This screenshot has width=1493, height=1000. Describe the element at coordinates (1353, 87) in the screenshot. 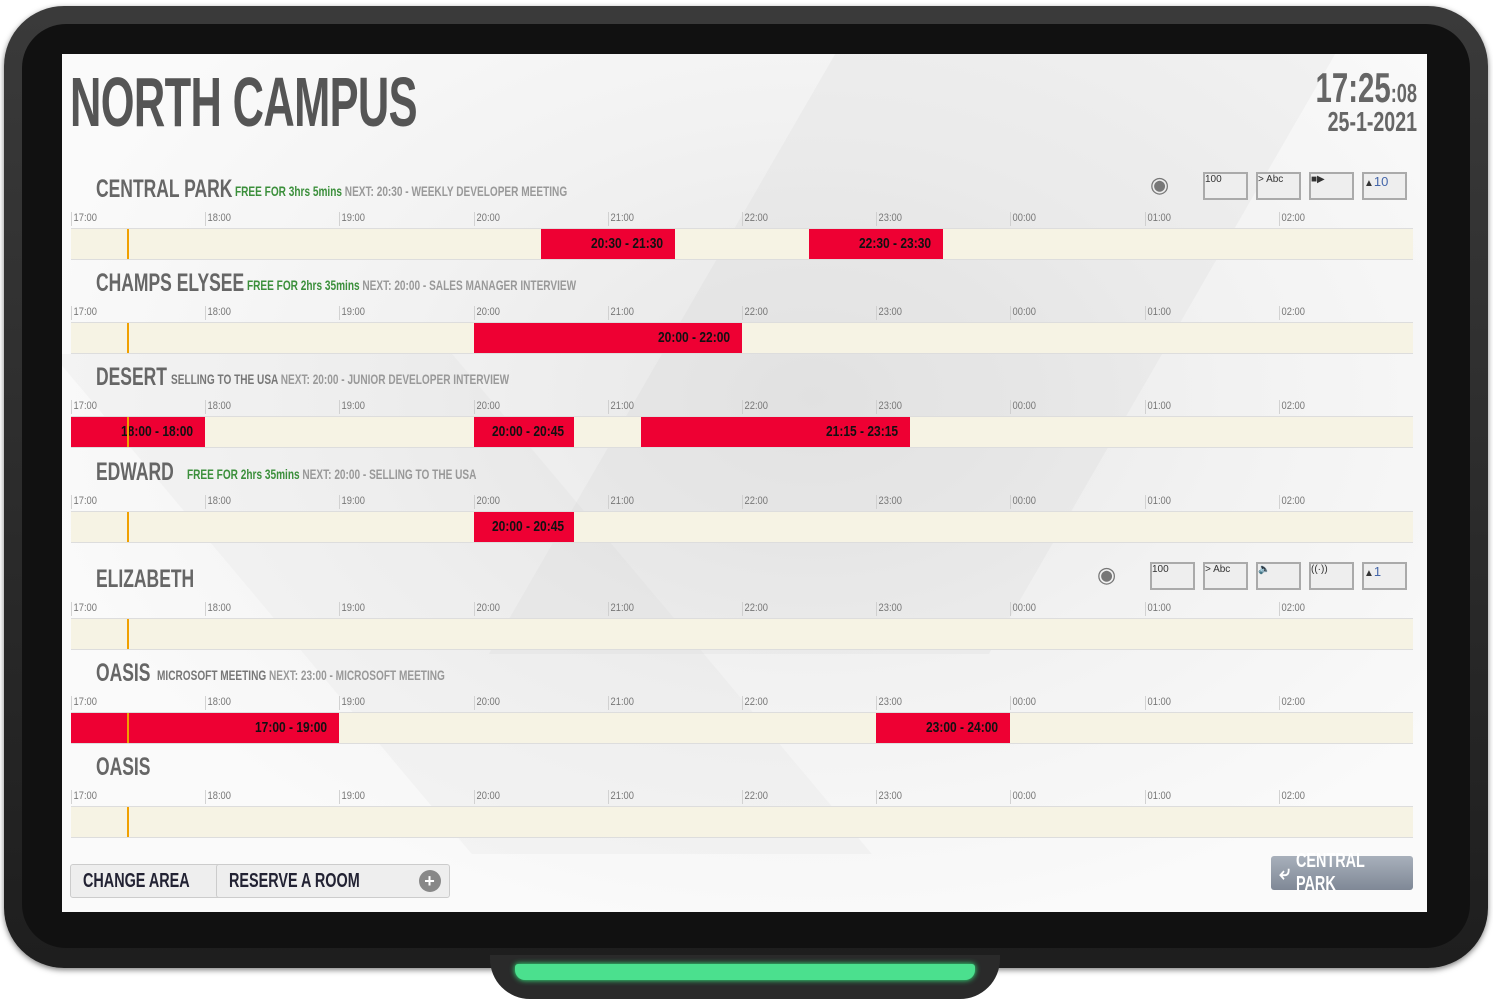

I see `clock-time: 17:25` at that location.